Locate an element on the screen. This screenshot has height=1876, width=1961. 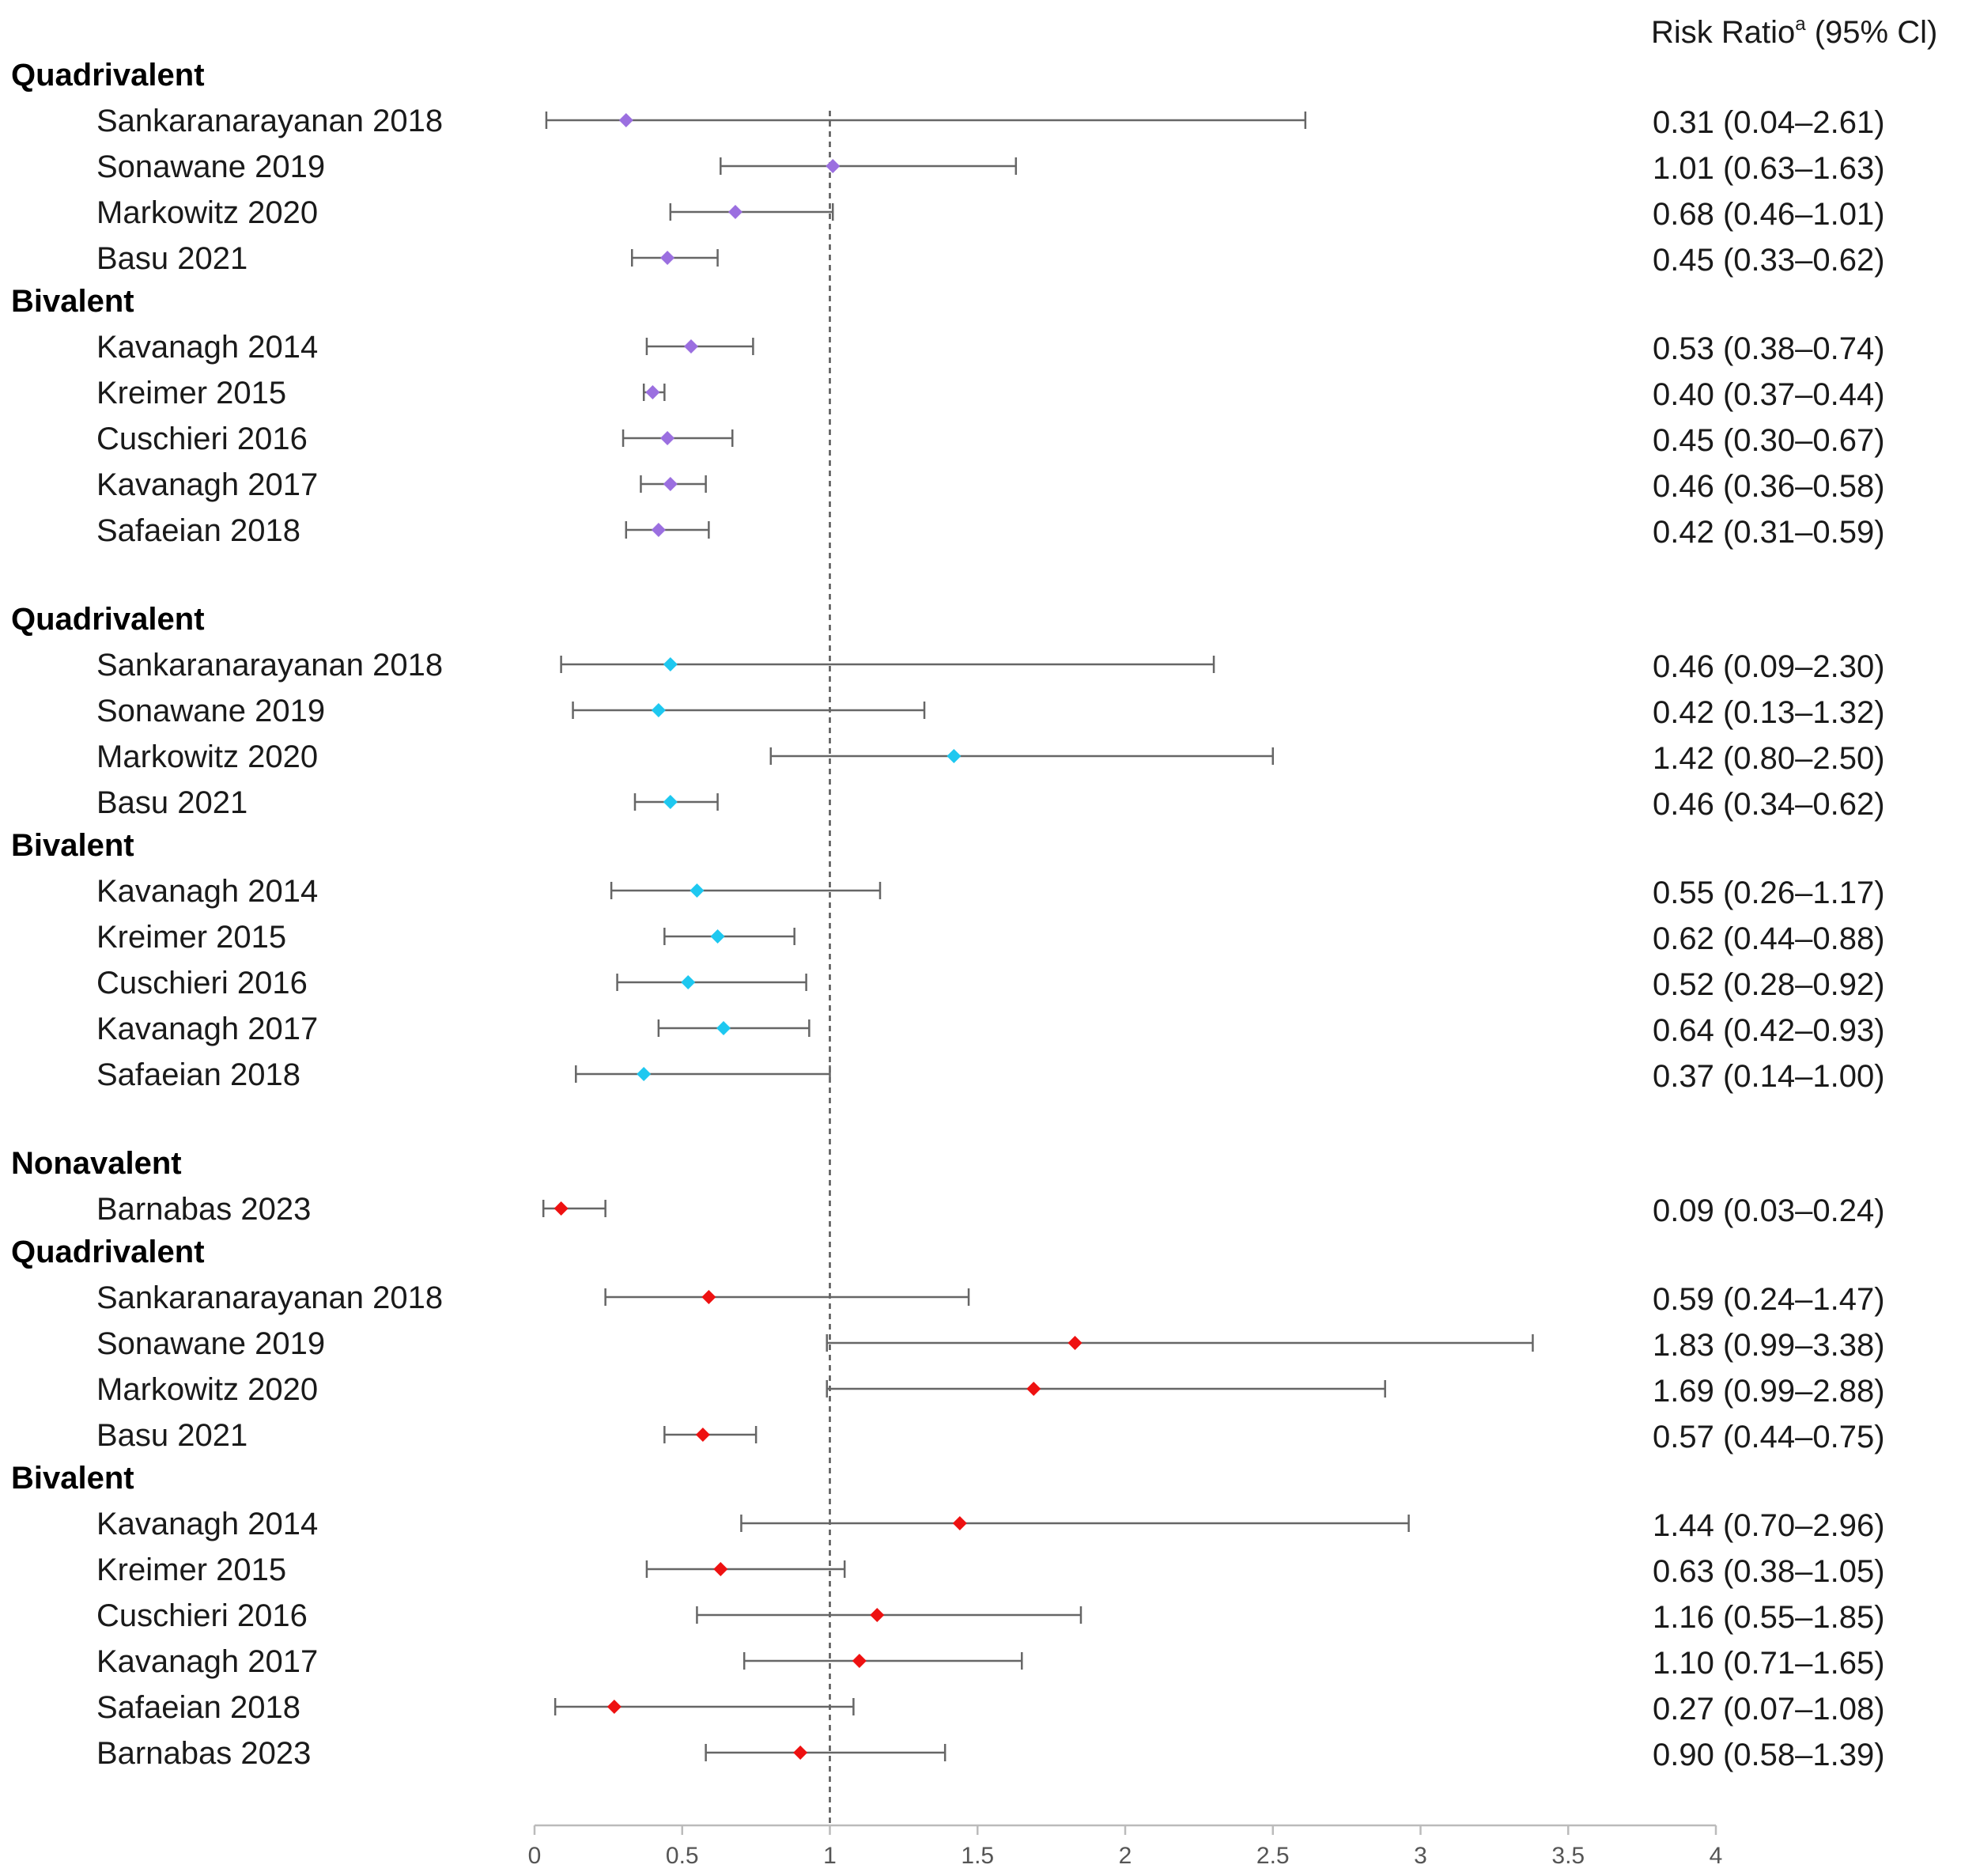
risk-ratio-value: 1.83 (0.99–3.38) is located at coordinates (1769, 1345).